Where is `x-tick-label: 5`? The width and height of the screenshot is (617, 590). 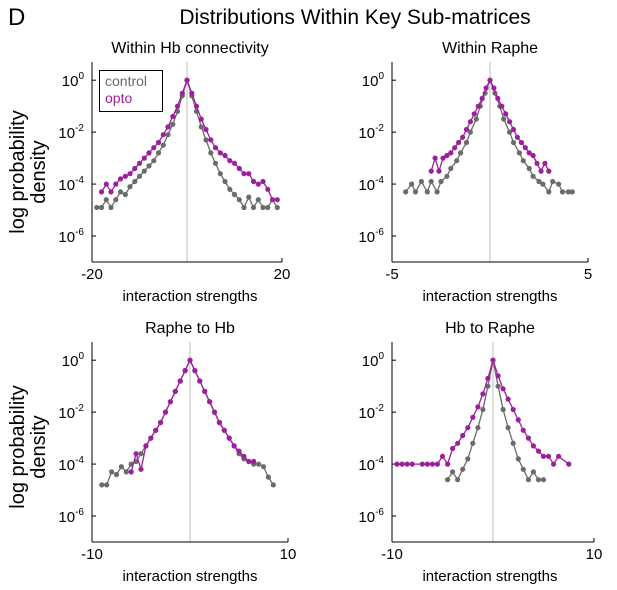
x-tick-label: 5 is located at coordinates (588, 274).